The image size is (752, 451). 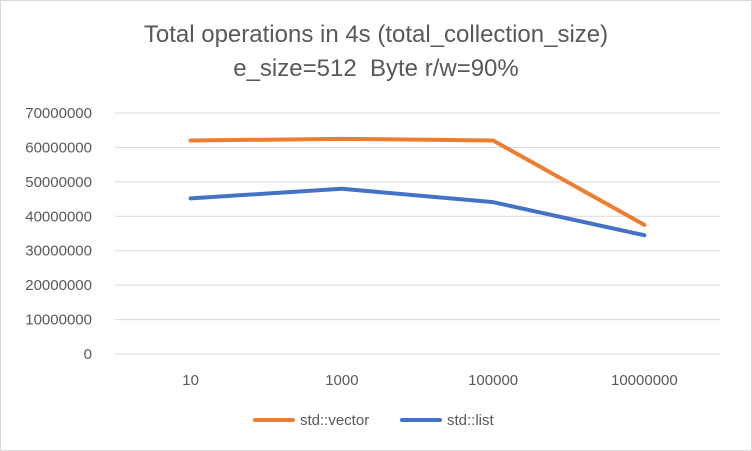 What do you see at coordinates (58, 113) in the screenshot?
I see `y-tick-label: 70000000` at bounding box center [58, 113].